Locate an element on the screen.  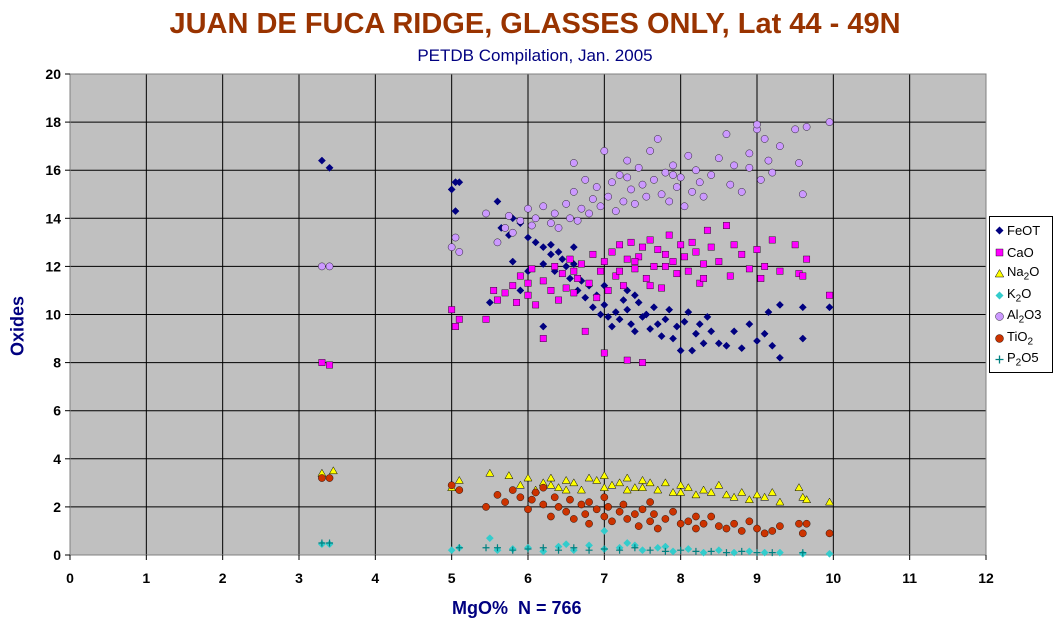
x-tick-label: 12 is located at coordinates (986, 578).